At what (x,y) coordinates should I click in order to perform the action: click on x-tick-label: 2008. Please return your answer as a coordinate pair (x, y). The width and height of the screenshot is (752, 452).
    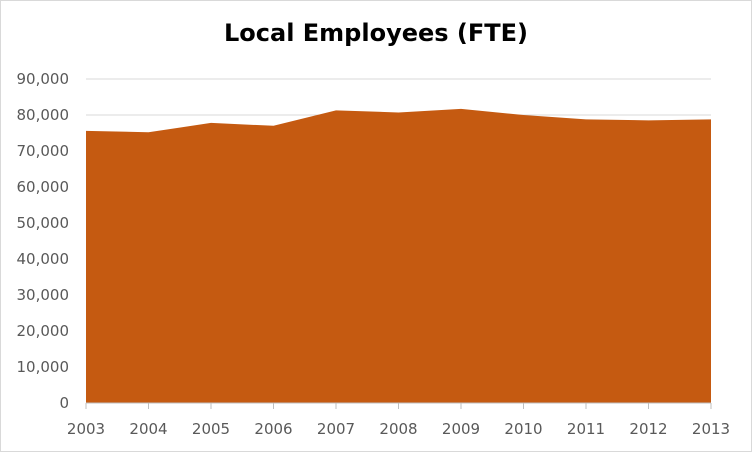
    Looking at the image, I should click on (398, 429).